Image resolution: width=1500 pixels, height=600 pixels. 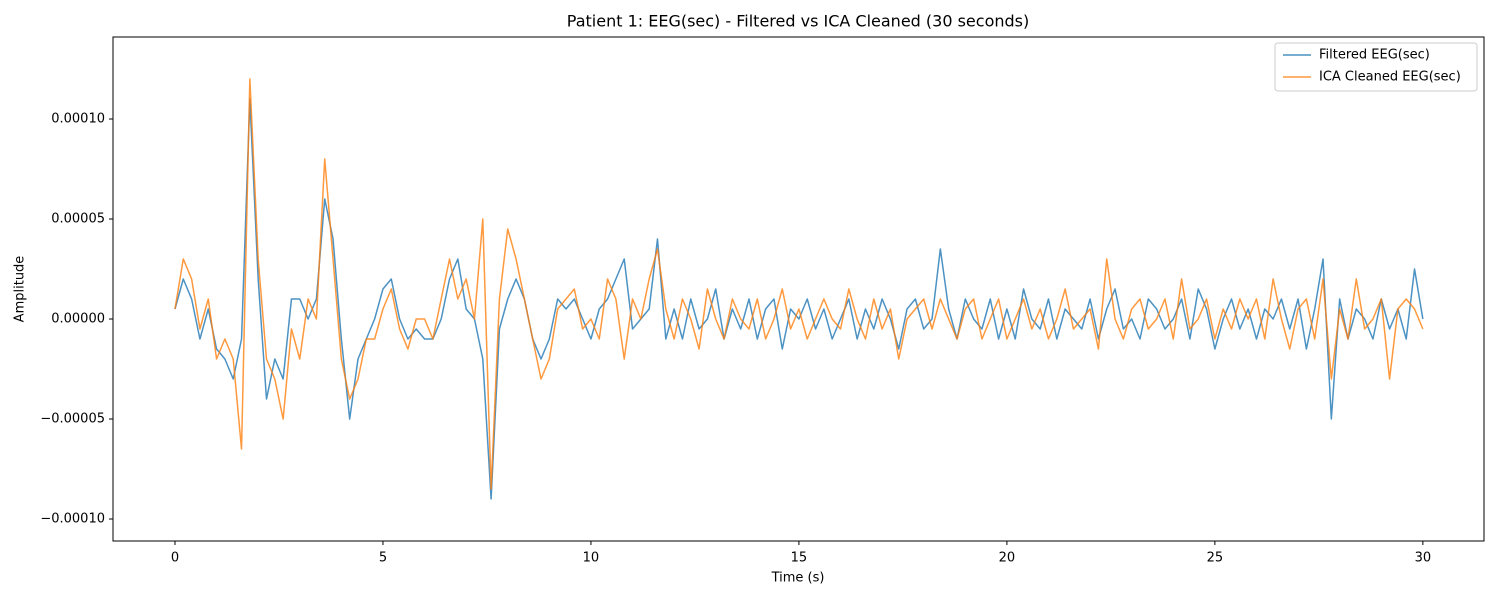 I want to click on legend-box, so click(x=1376, y=67).